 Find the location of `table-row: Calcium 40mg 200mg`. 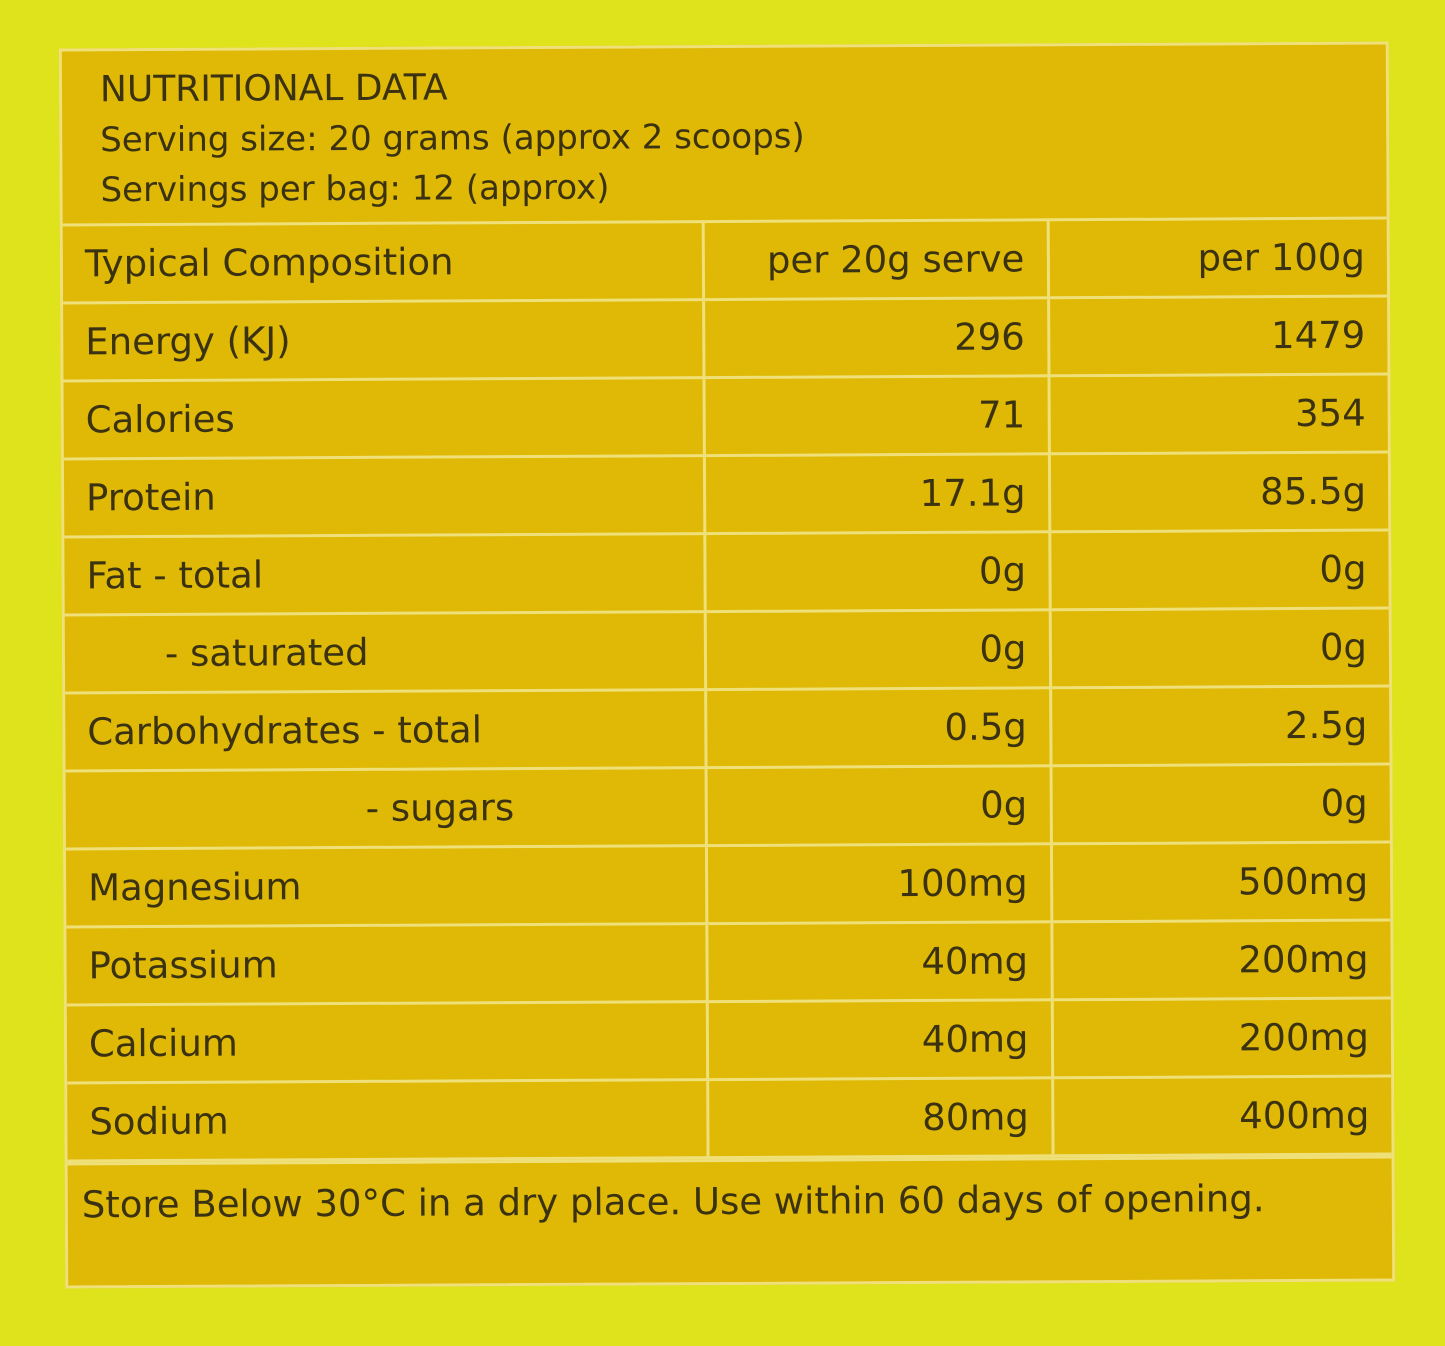

table-row: Calcium 40mg 200mg is located at coordinates (729, 1040).